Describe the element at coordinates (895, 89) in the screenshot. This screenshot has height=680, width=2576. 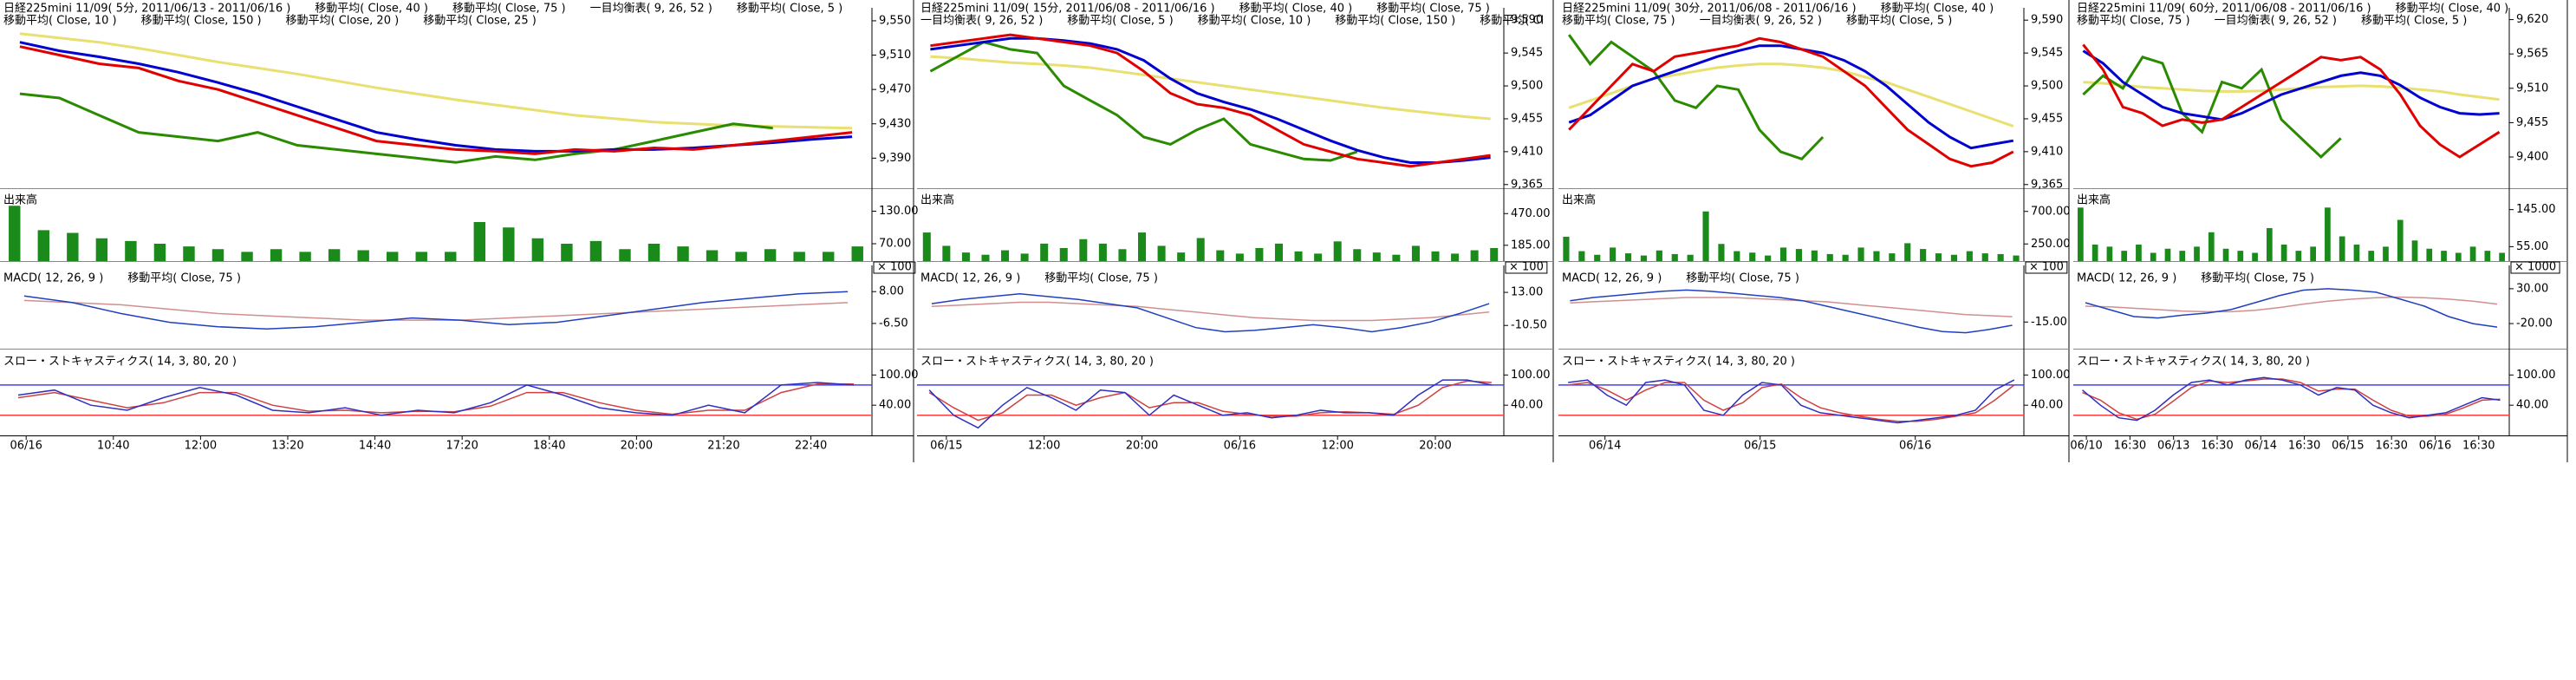
I see `y-tick-label: 9,470` at that location.